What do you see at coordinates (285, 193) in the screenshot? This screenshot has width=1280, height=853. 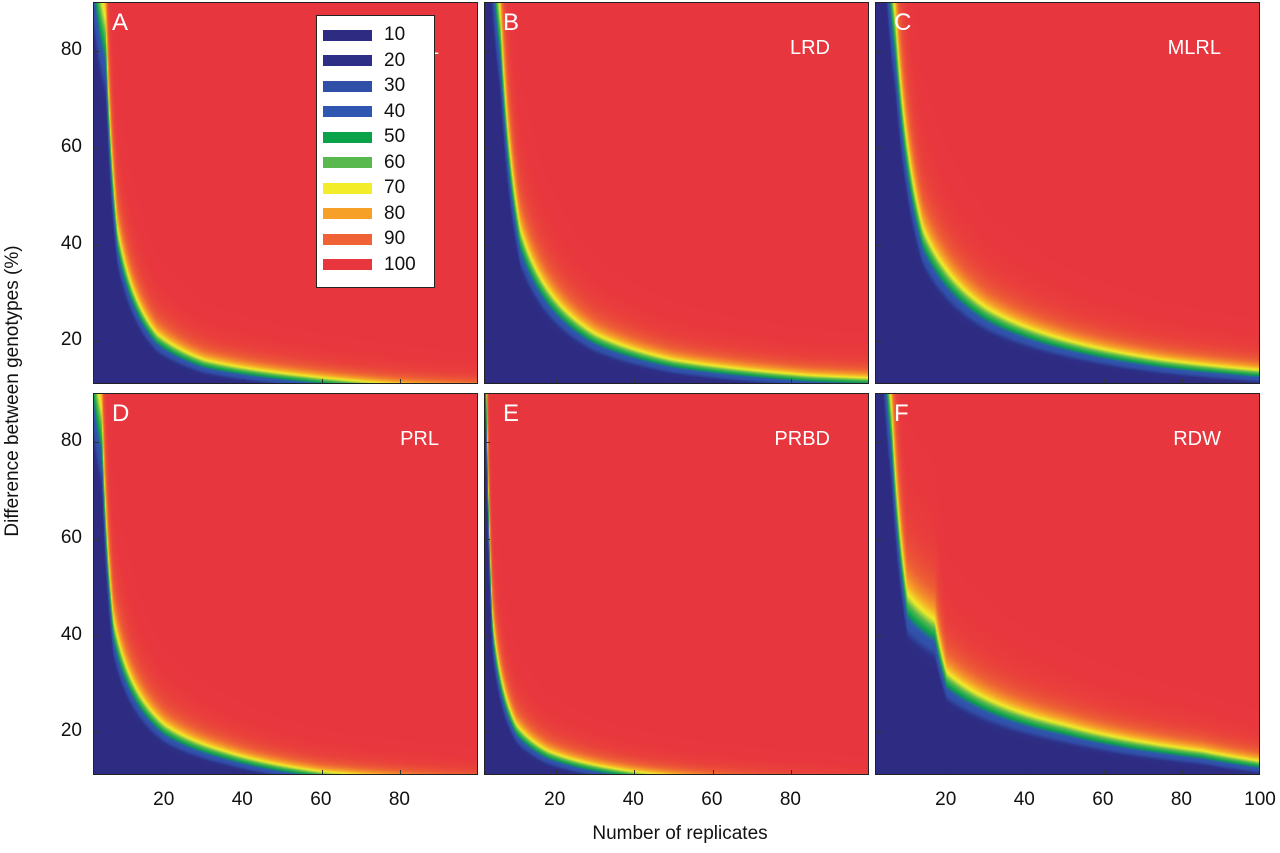 I see `panel-a: APRL102030405060708090100` at bounding box center [285, 193].